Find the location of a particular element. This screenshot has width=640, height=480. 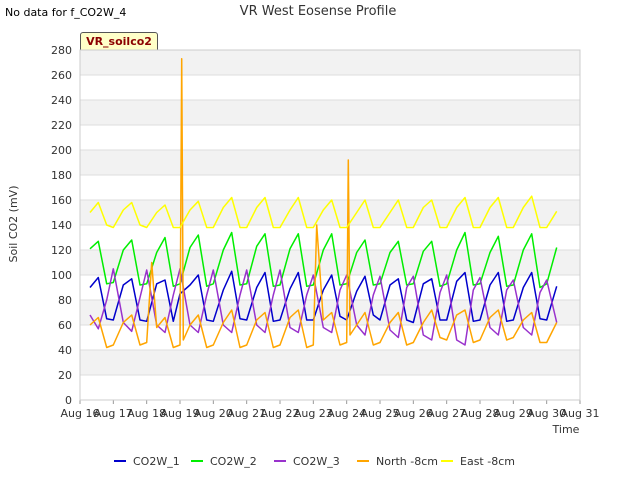

legend-label: CO2W_3 is located at coordinates (316, 461).